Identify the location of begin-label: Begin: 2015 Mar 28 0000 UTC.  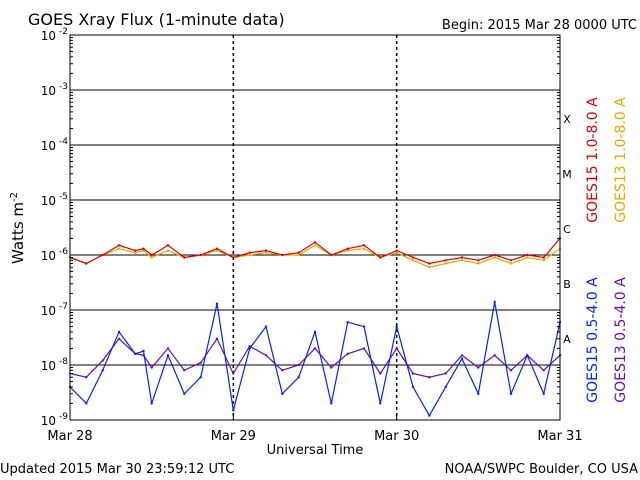
(539, 25).